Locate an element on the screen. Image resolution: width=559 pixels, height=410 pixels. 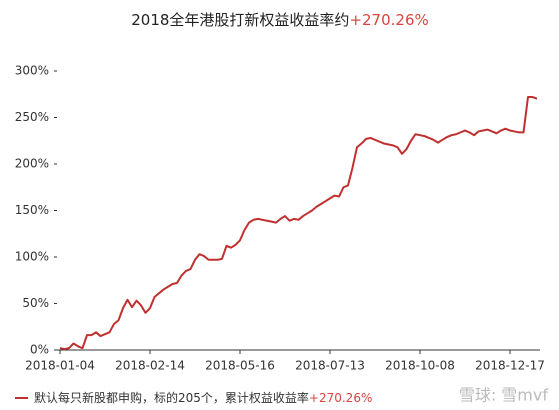
x-tick-label: 2018-07-13 is located at coordinates (330, 366).